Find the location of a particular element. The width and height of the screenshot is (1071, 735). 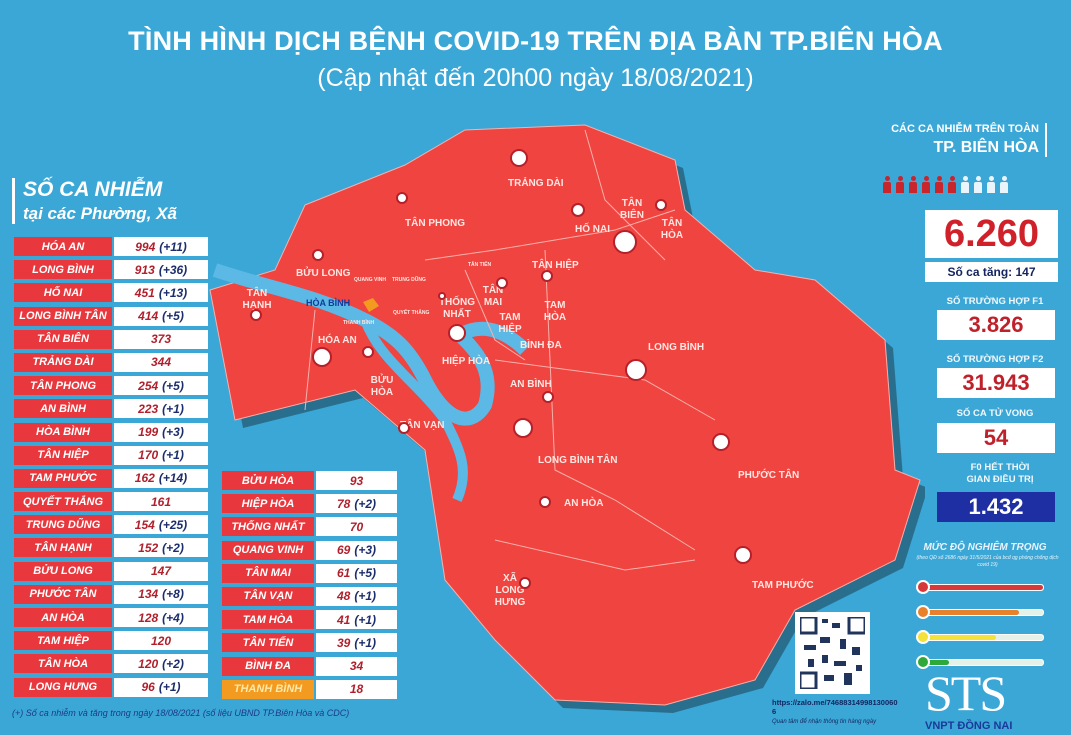

ward-name: LONG HƯNG is located at coordinates (63, 687).